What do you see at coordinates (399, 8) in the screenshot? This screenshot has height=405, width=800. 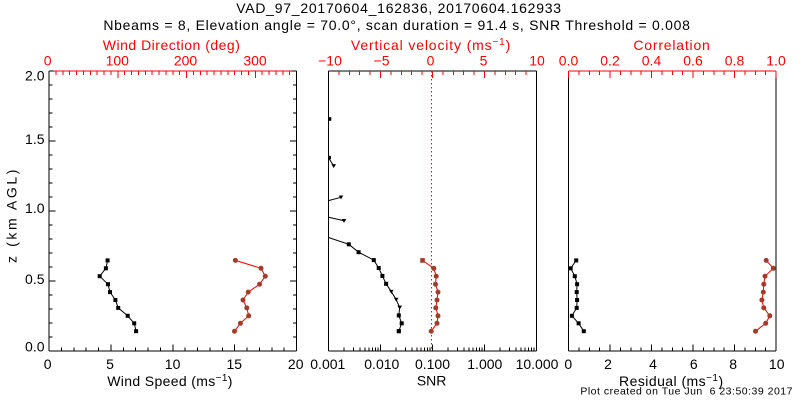 I see `svg-text:VAD_97_20170604_162836, 201706: VAD_97_20170604_162836, 20170604.162933` at bounding box center [399, 8].